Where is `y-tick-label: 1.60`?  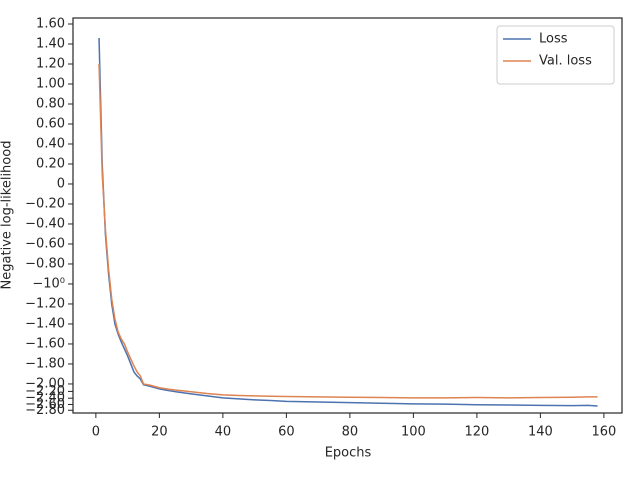
y-tick-label: 1.60 is located at coordinates (50, 23).